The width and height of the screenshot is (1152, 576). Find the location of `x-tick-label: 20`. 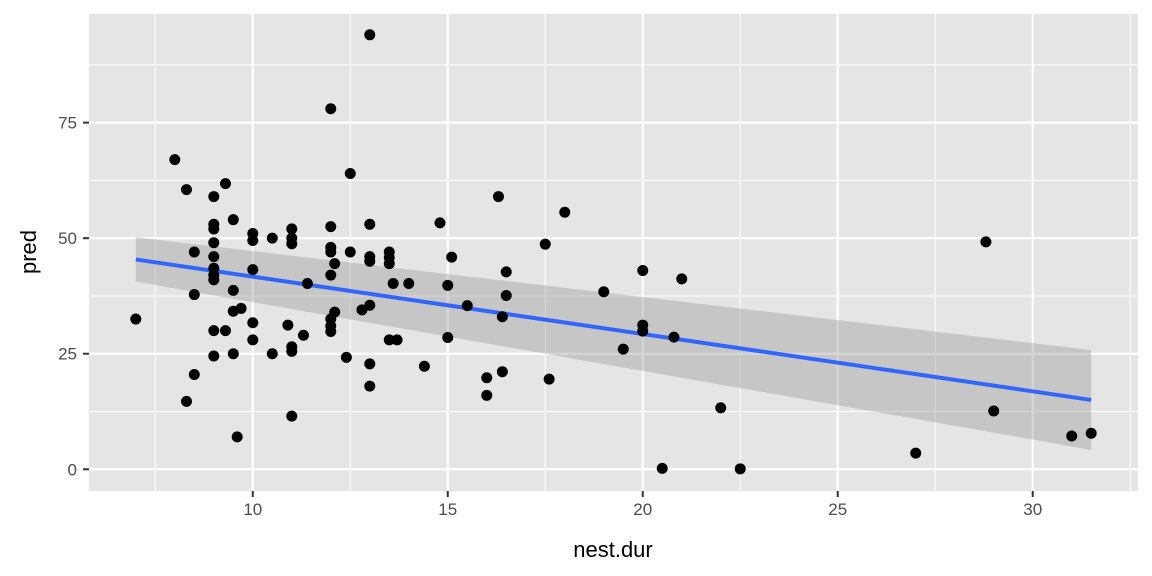

x-tick-label: 20 is located at coordinates (642, 509).